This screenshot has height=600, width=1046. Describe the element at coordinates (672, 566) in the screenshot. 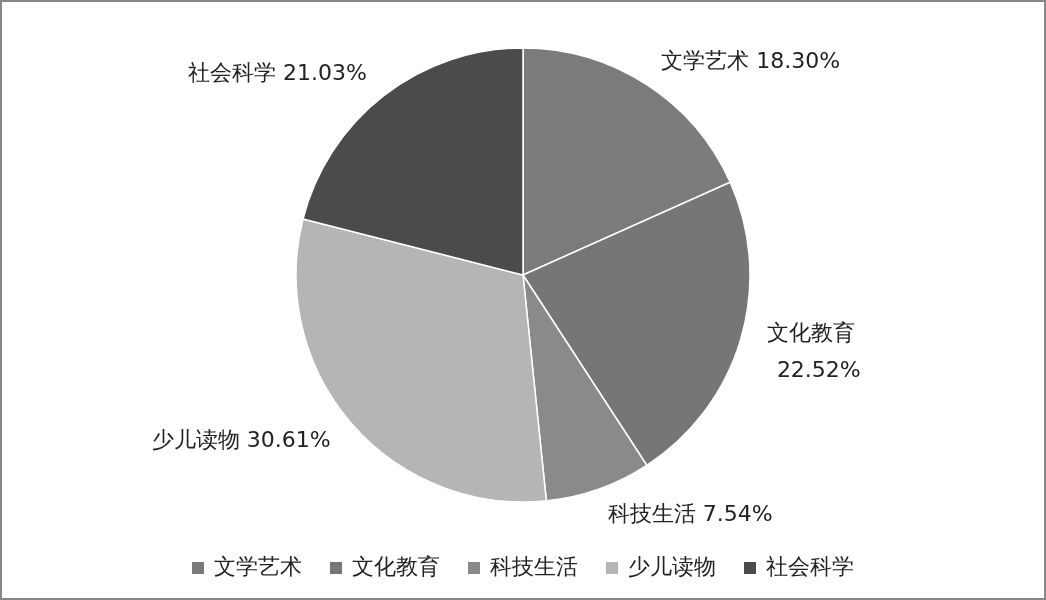

I see `legend-label: 少儿读物` at that location.